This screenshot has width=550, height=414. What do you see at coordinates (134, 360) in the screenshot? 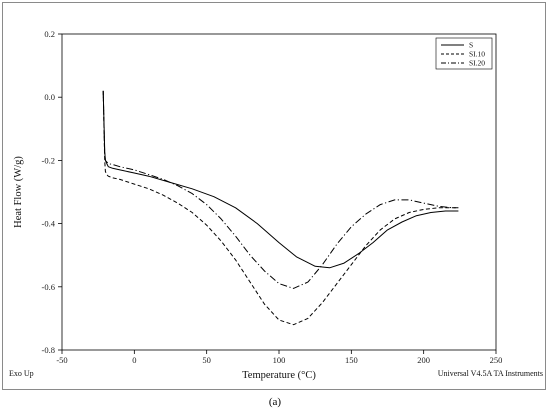
I see `x-tick-label: 0` at bounding box center [134, 360].